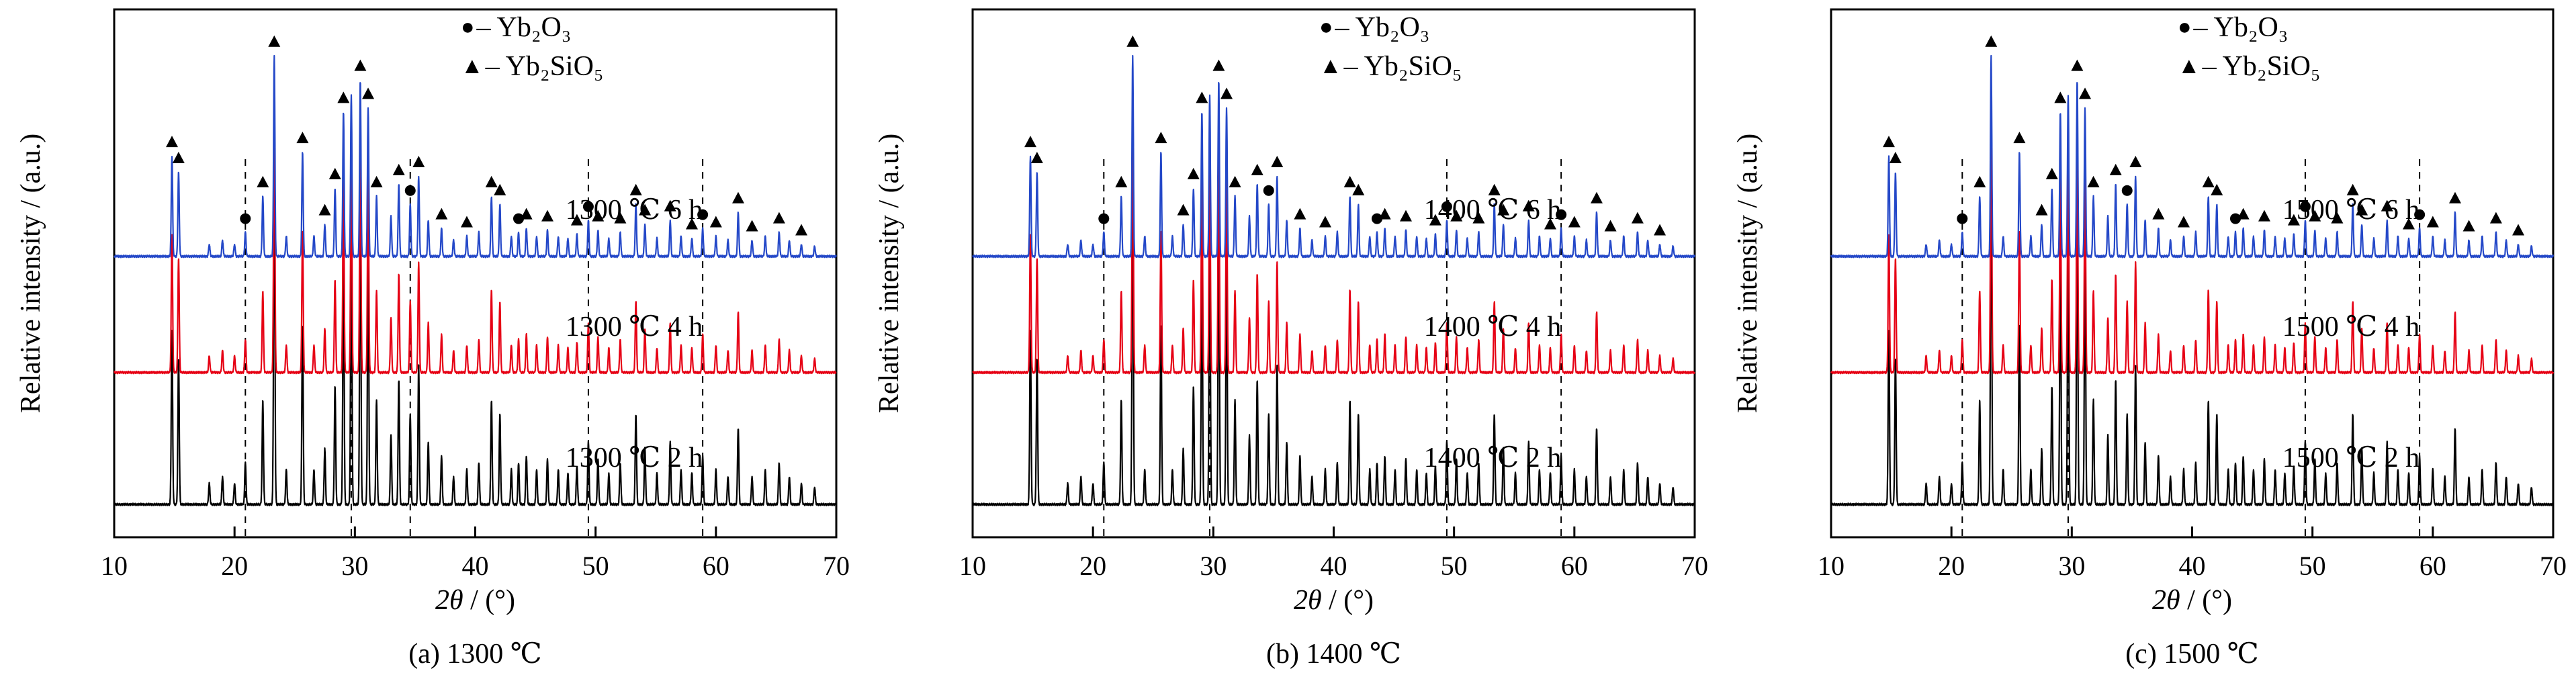  Describe the element at coordinates (716, 566) in the screenshot. I see `x-tick-label: 60` at that location.